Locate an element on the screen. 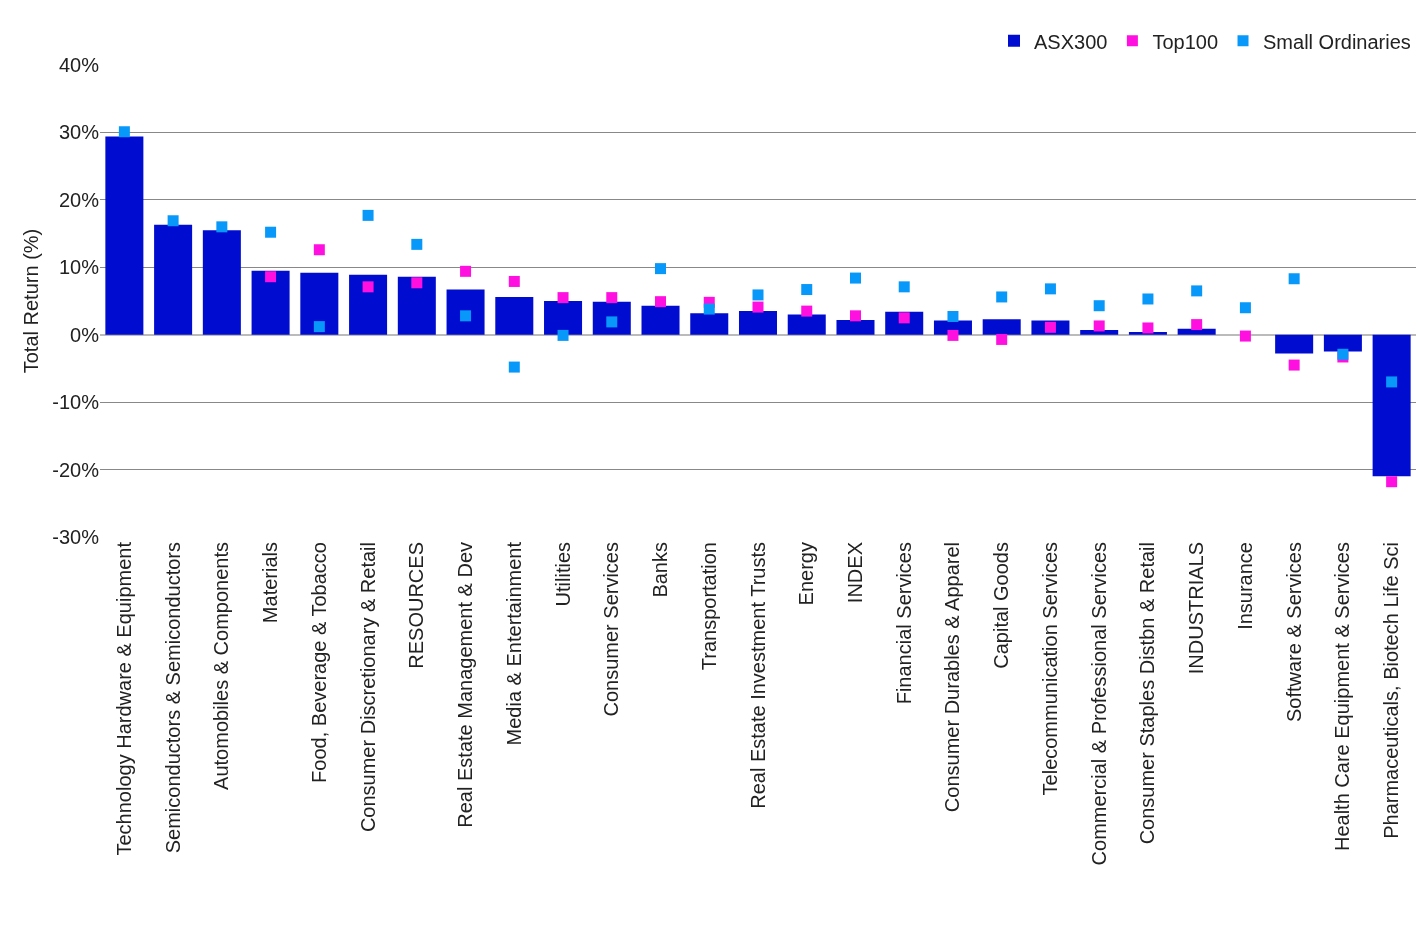 Image resolution: width=1418 pixels, height=930 pixels. x-tick-label: Banks is located at coordinates (660, 570).